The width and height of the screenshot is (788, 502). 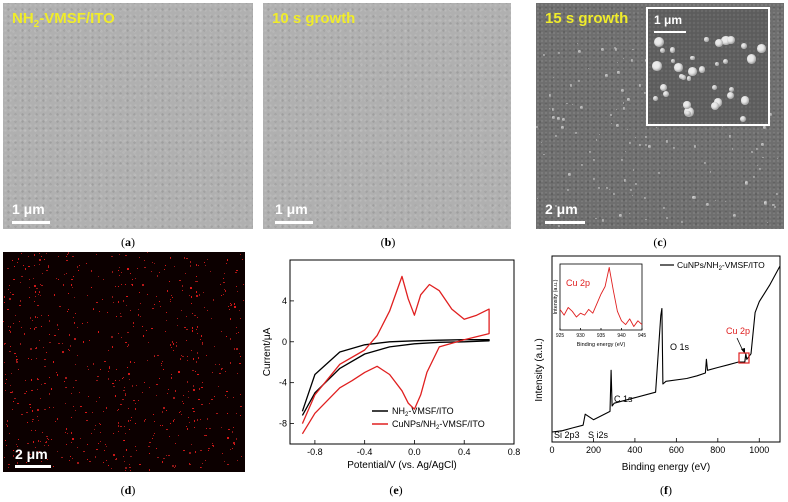 I want to click on panel-a-title: NH2-VMSF/ITO, so click(x=63, y=20).